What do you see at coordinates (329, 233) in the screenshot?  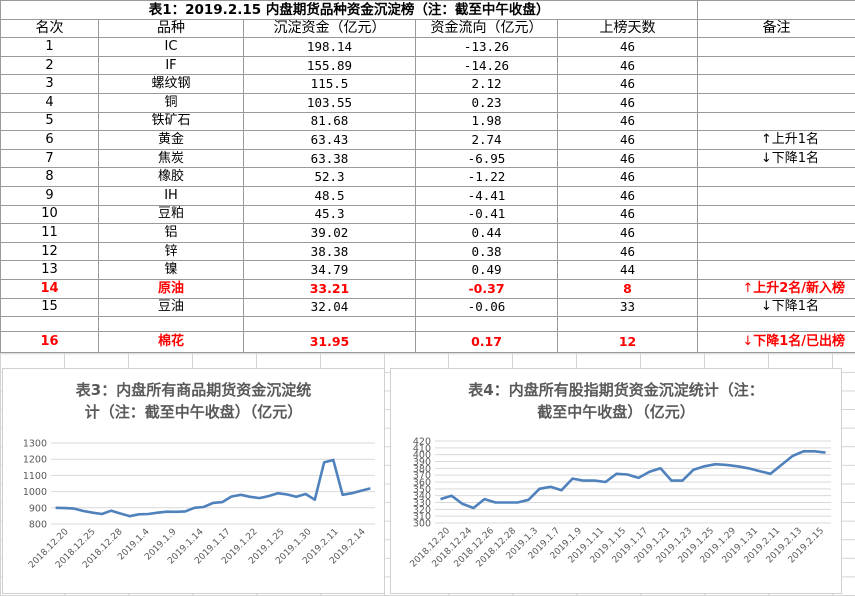 I see `row-fund: 39.02` at bounding box center [329, 233].